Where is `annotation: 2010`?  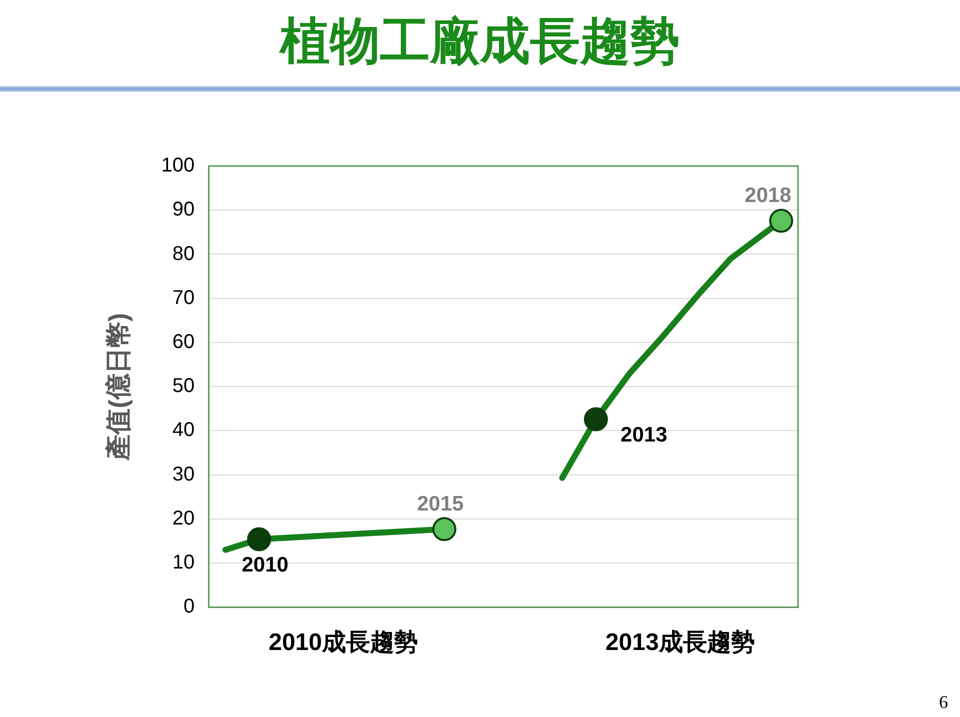 annotation: 2010 is located at coordinates (265, 565).